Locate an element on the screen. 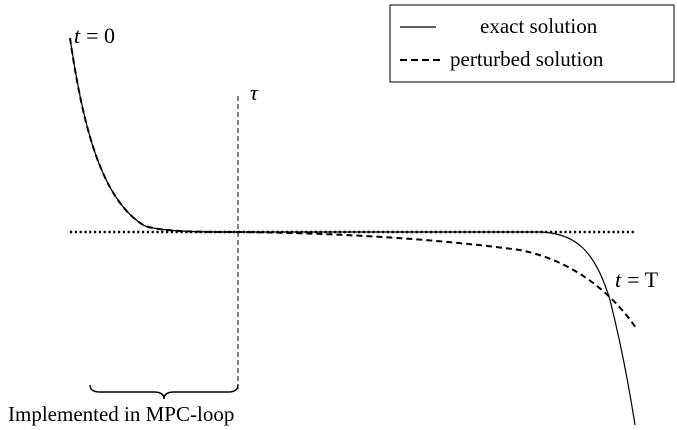 The image size is (677, 430). t-final-label: t = T is located at coordinates (637, 279).